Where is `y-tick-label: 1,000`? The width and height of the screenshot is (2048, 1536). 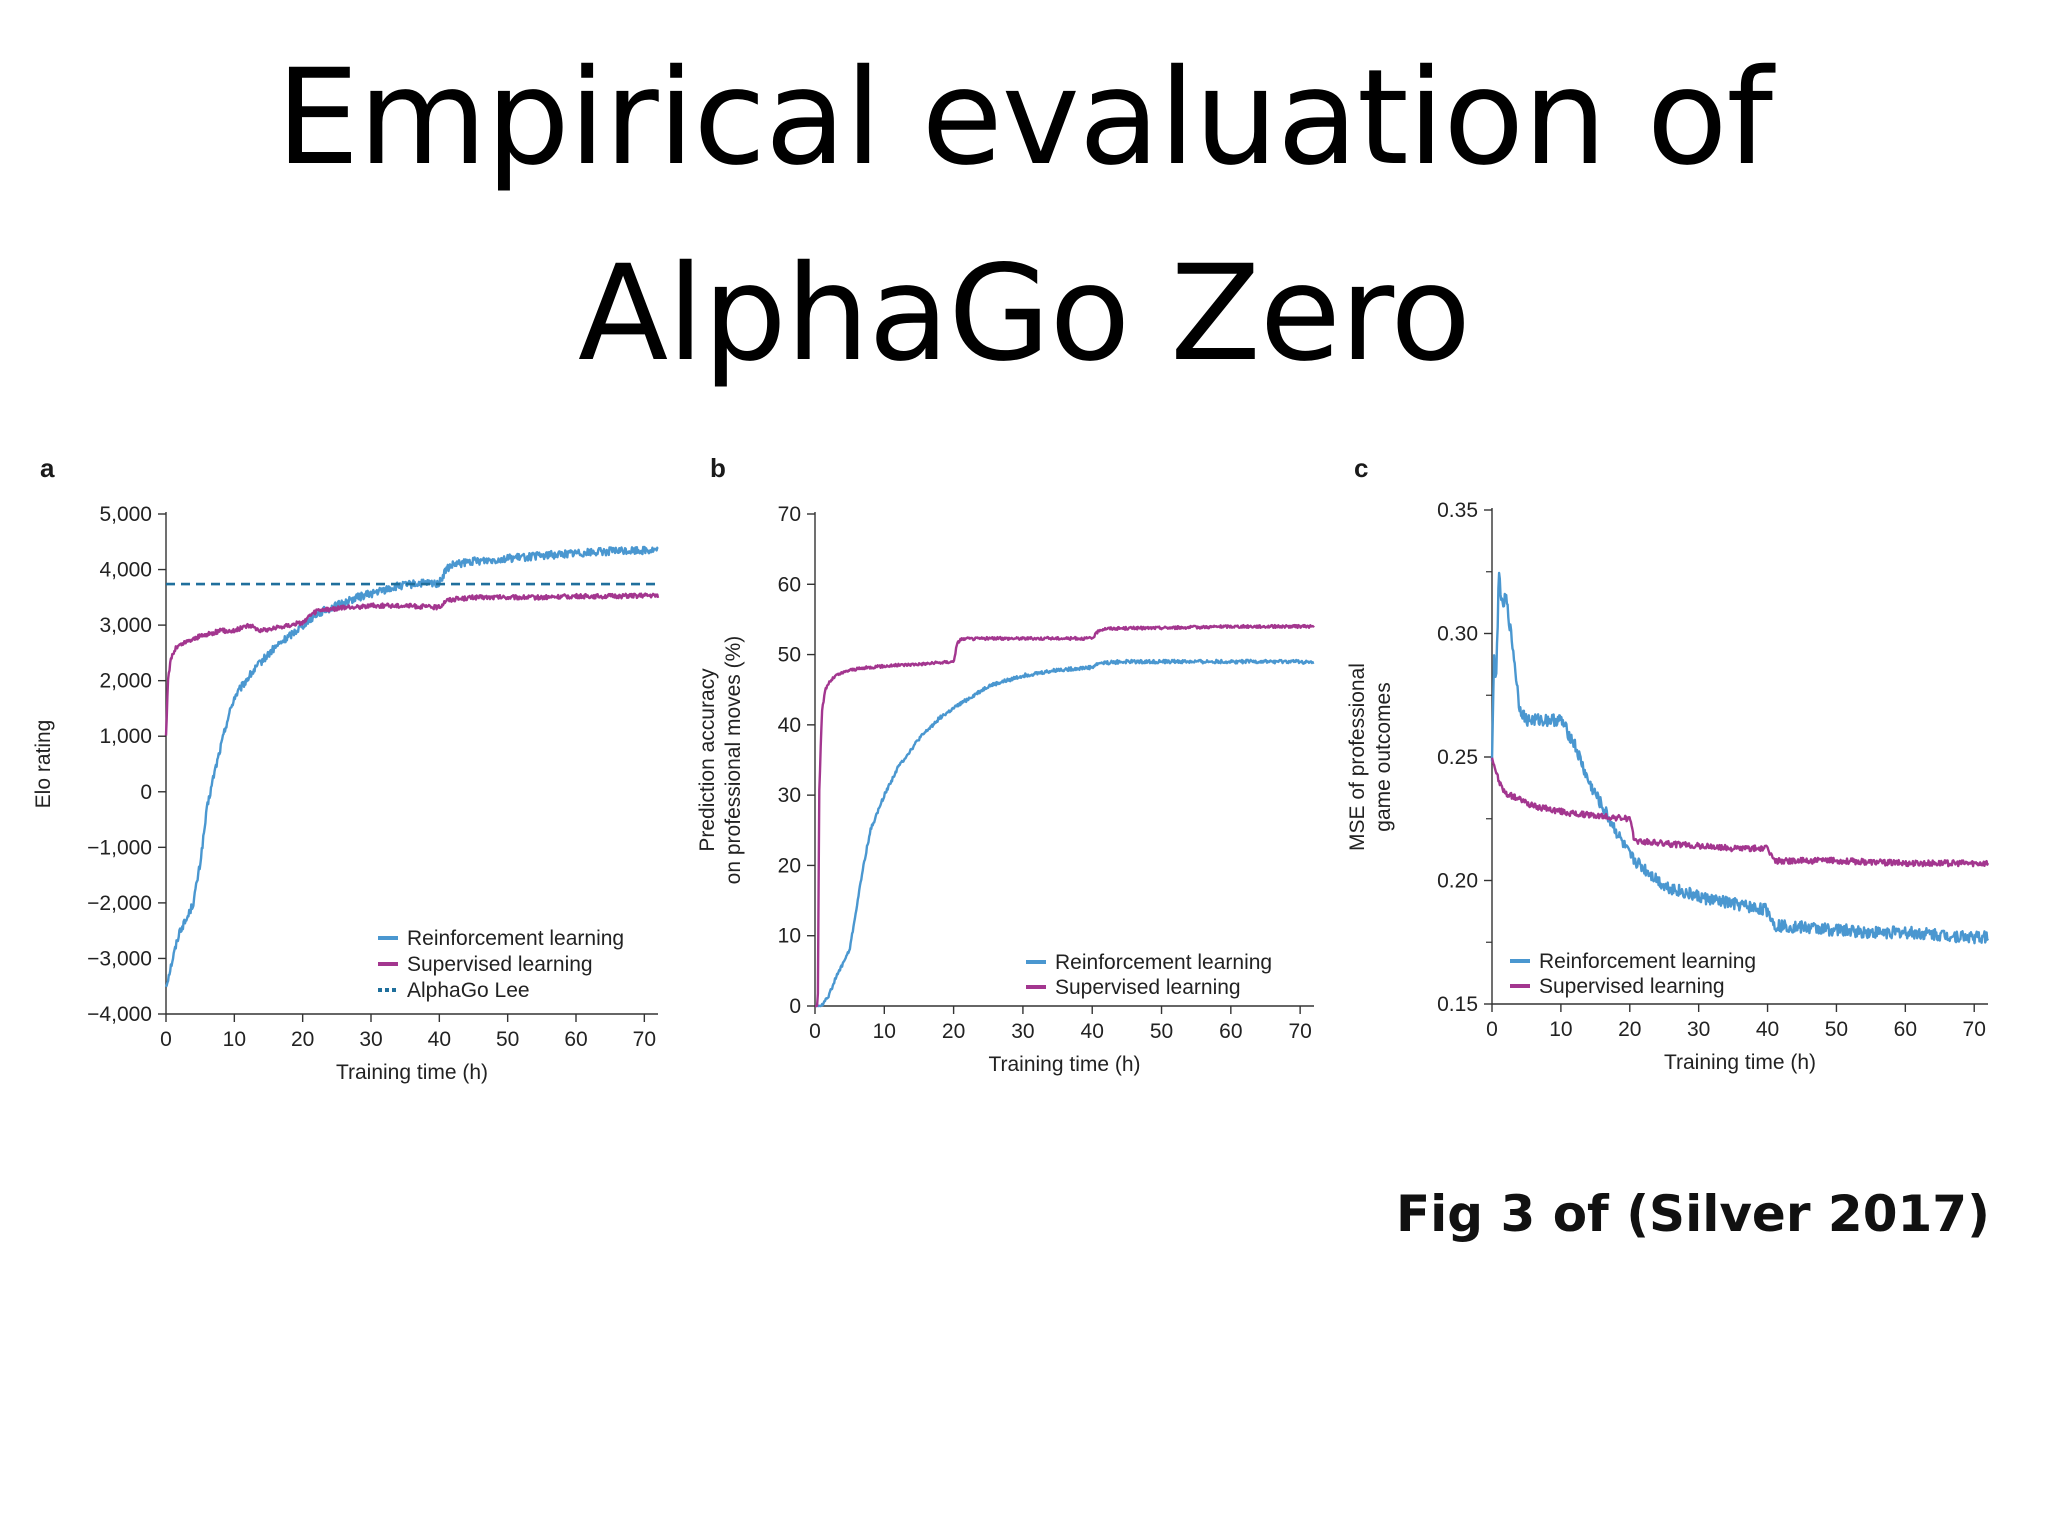 y-tick-label: 1,000 is located at coordinates (125, 736).